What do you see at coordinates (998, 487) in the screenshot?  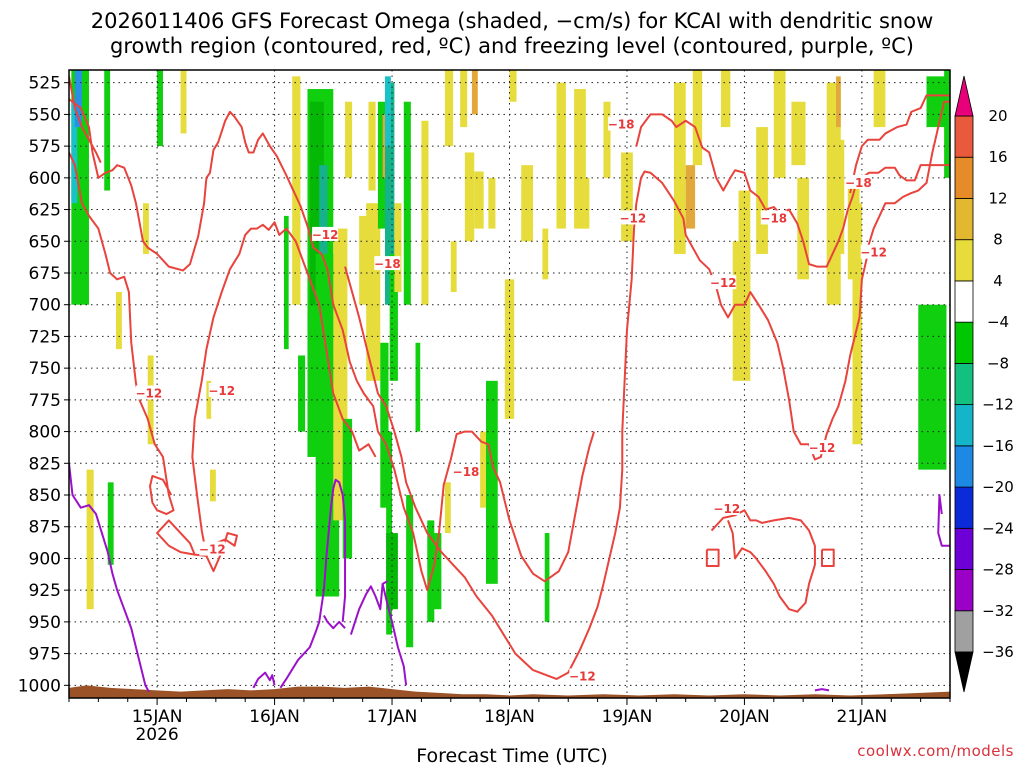 I see `colorbar-tick-label: −20` at bounding box center [998, 487].